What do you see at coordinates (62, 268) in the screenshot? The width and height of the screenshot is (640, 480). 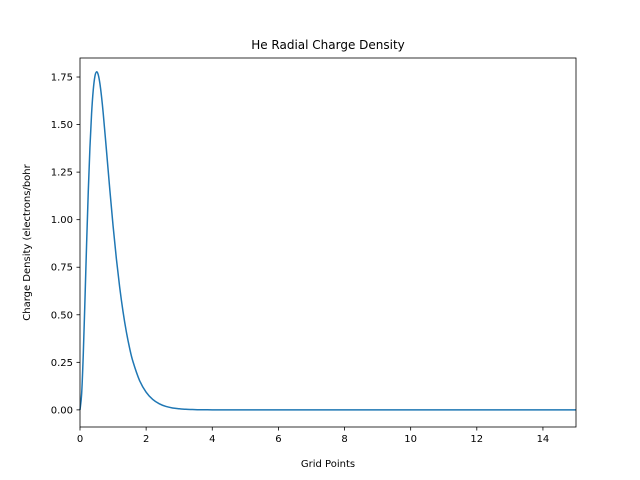 I see `y-tick-label: 0.75` at bounding box center [62, 268].